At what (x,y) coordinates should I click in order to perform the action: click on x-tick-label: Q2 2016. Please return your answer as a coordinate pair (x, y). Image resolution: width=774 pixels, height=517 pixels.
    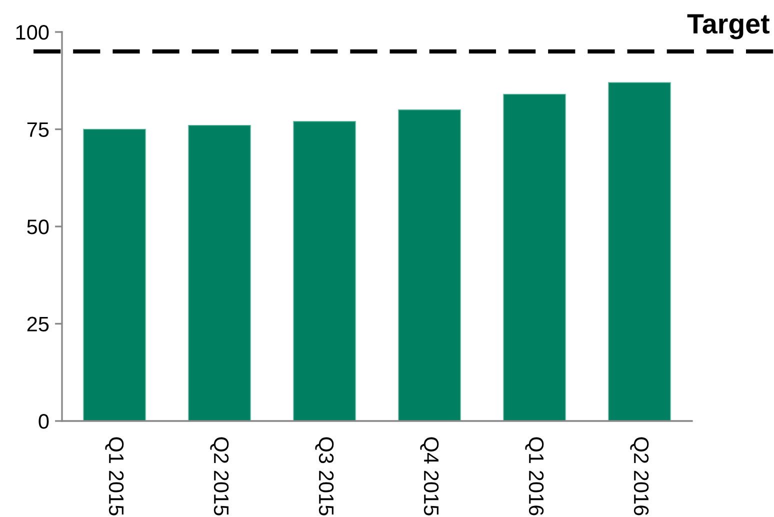
    Looking at the image, I should click on (639, 476).